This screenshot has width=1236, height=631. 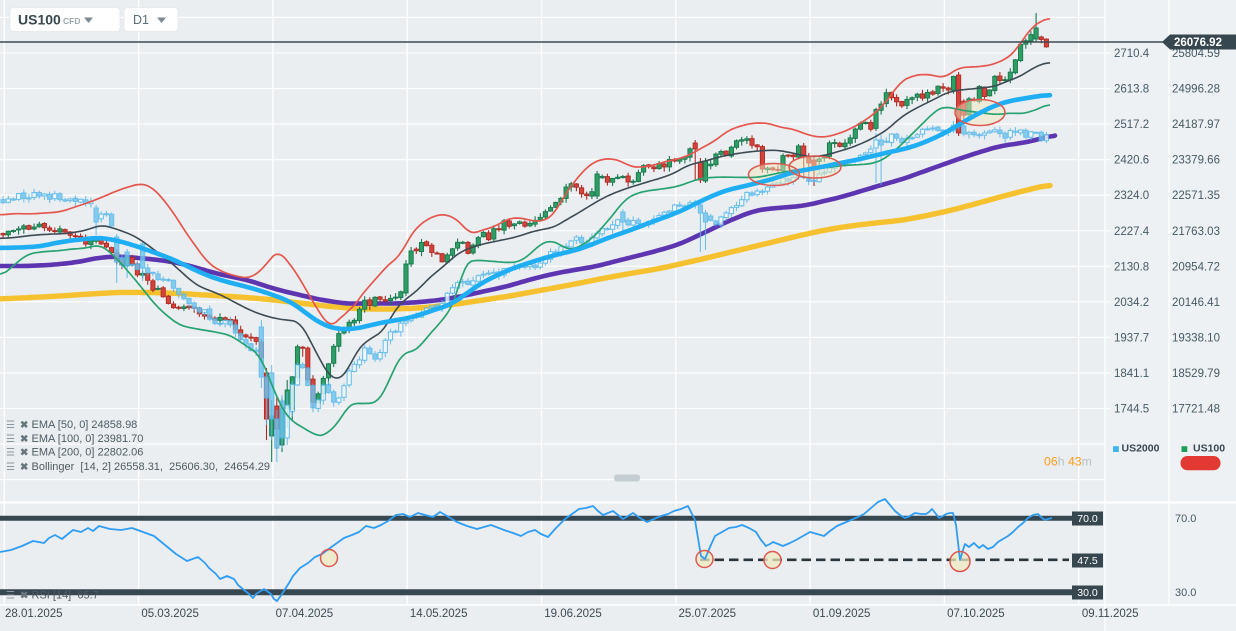 I want to click on svg-text: 22571.35, so click(x=1196, y=196).